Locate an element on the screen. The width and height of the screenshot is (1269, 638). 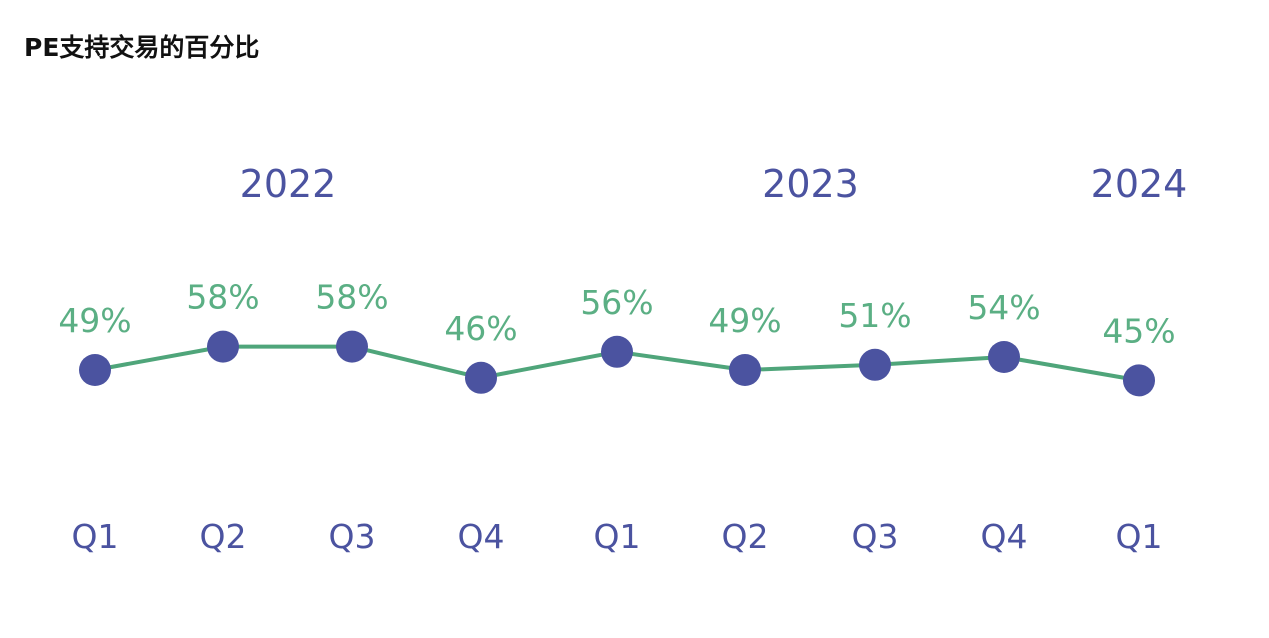
year-label-2022: 2022 is located at coordinates (288, 184).